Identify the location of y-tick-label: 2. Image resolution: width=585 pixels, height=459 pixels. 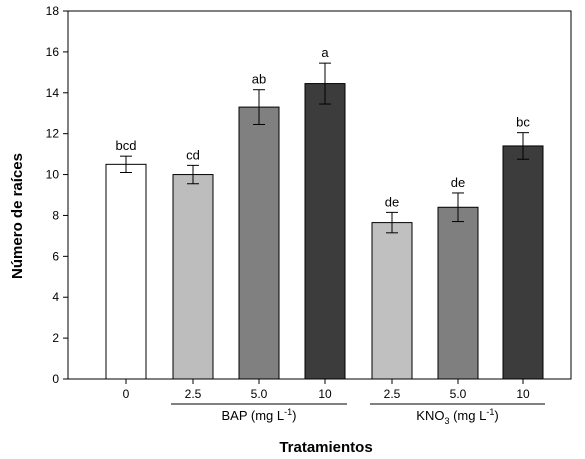
(55, 338).